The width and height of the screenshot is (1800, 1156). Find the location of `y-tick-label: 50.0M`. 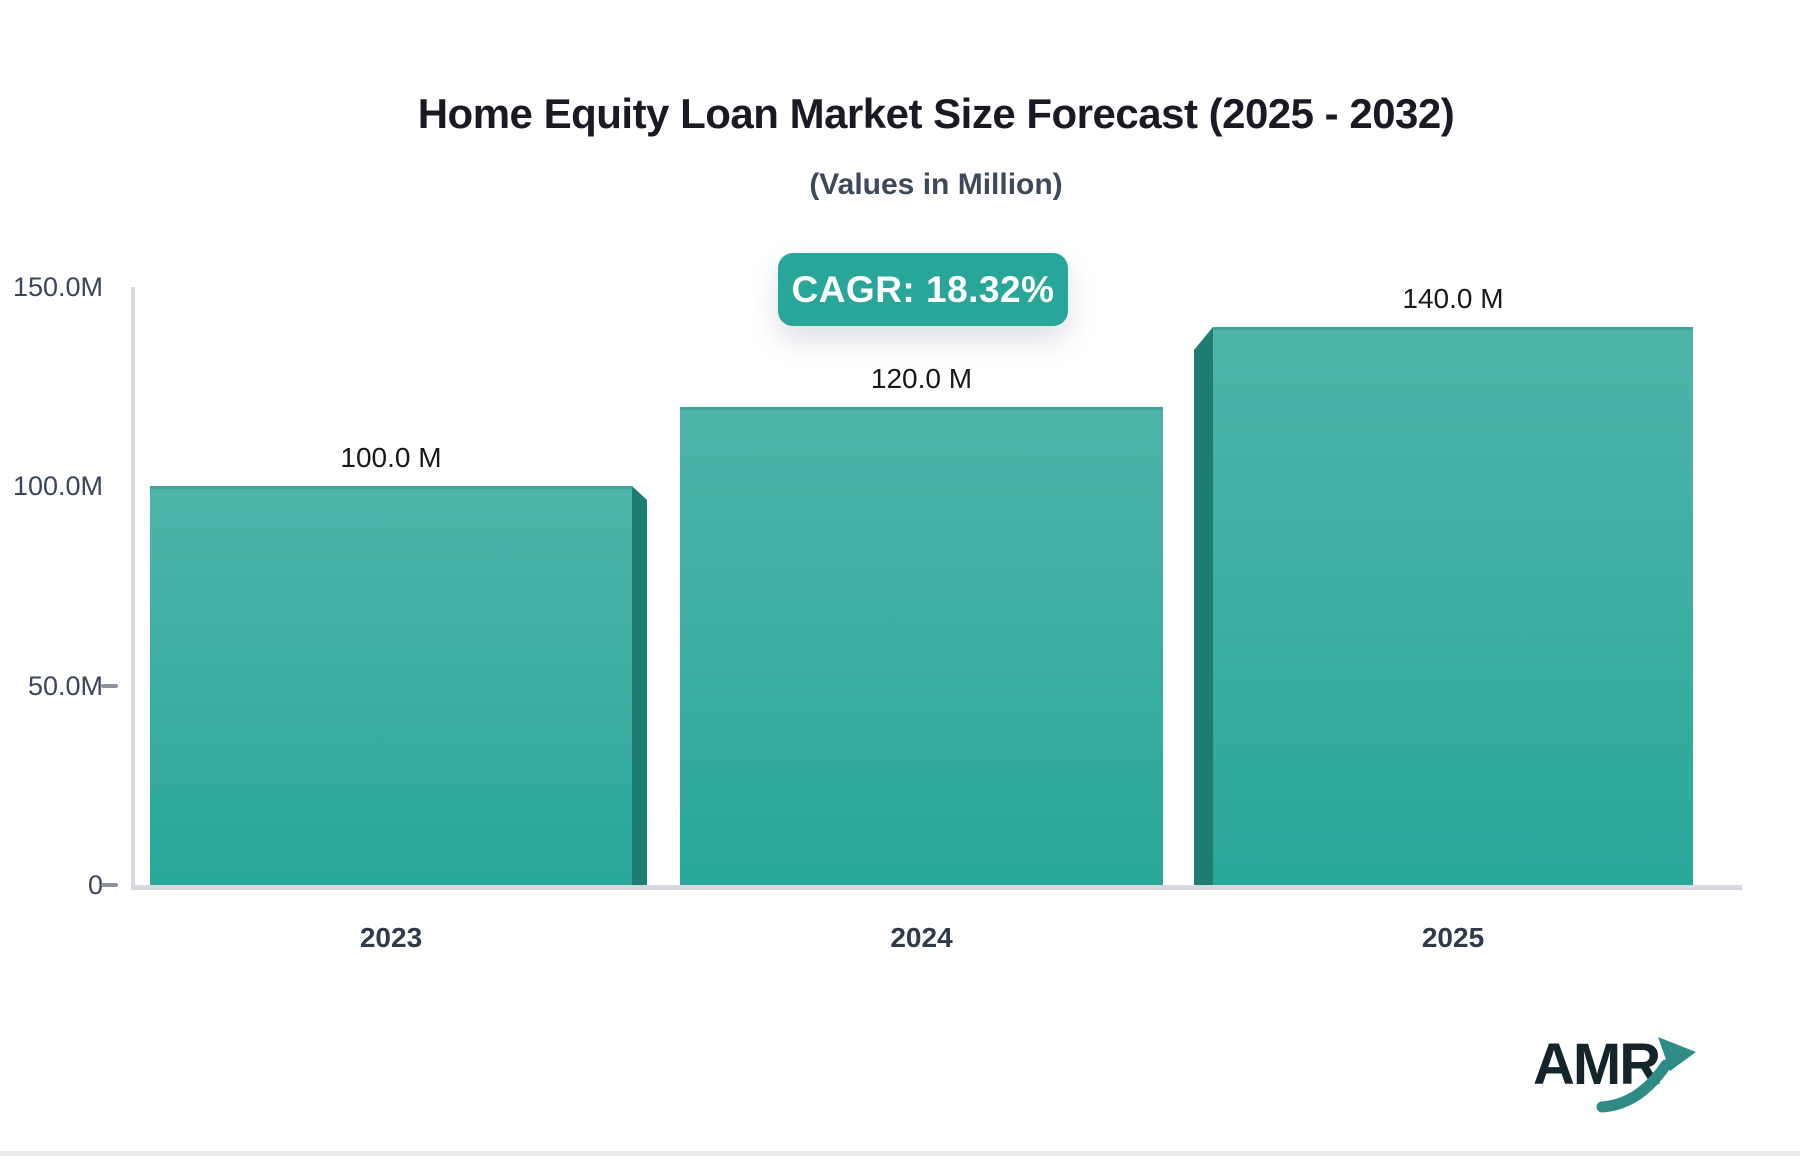

y-tick-label: 50.0M is located at coordinates (65, 685).